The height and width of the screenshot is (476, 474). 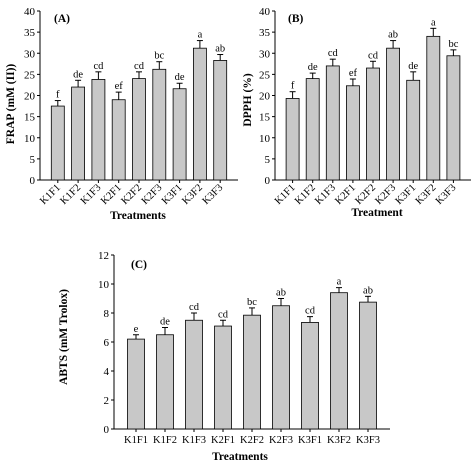 I want to click on y-axis-label: ABTS (mM Trolox), so click(x=64, y=337).